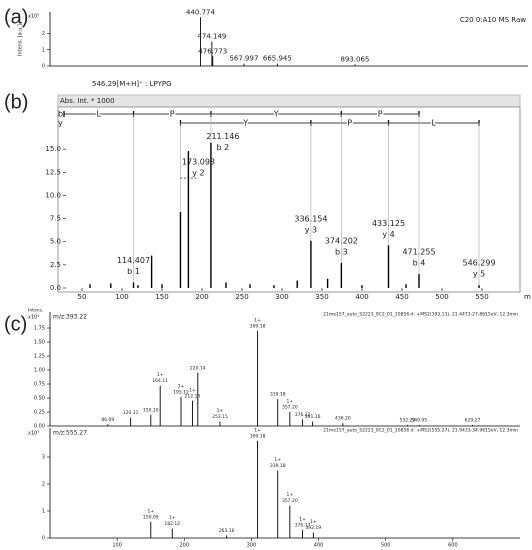  I want to click on ion-label: y 2, so click(198, 173).